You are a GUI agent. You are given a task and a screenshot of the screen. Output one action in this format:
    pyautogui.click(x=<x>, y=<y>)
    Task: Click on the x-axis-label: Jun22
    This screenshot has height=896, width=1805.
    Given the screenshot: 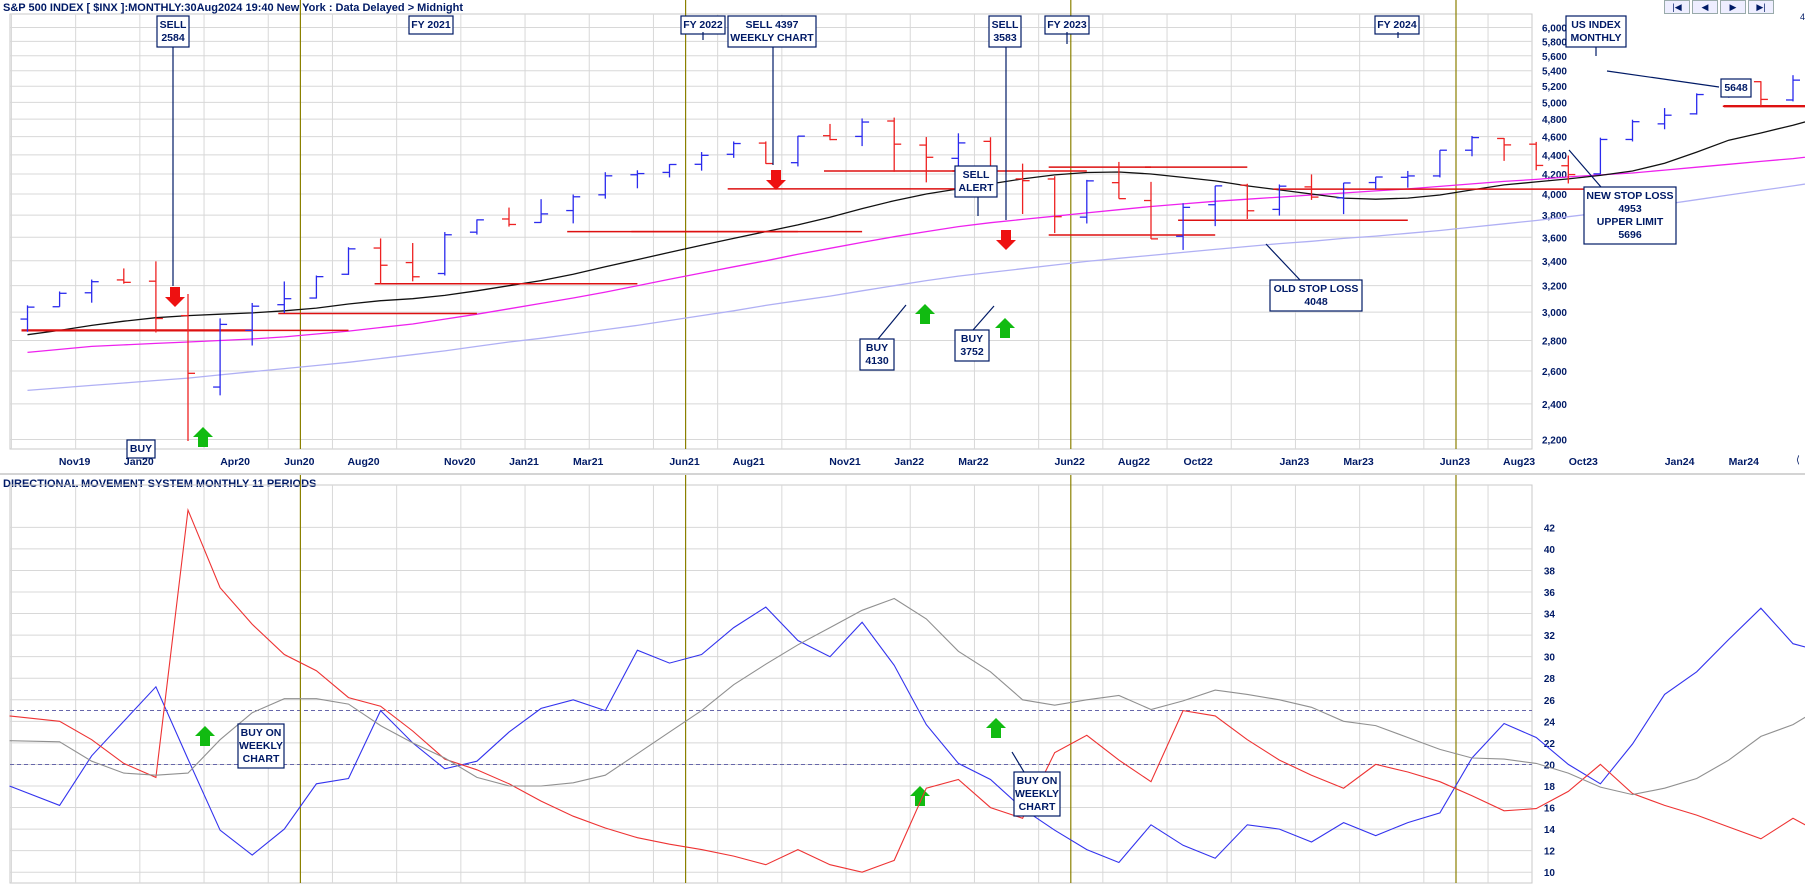 What is the action you would take?
    pyautogui.click(x=1070, y=462)
    